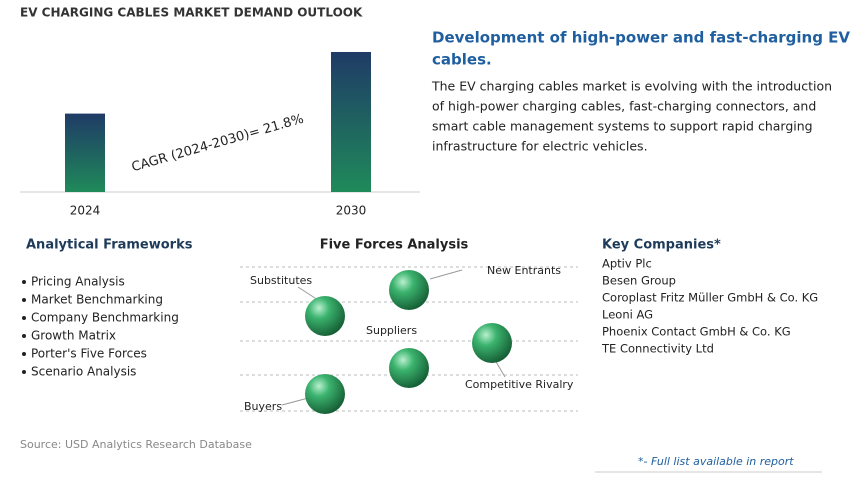 Image resolution: width=853 pixels, height=481 pixels. What do you see at coordinates (97, 300) in the screenshot?
I see `framework-item: Market Benchmarking` at bounding box center [97, 300].